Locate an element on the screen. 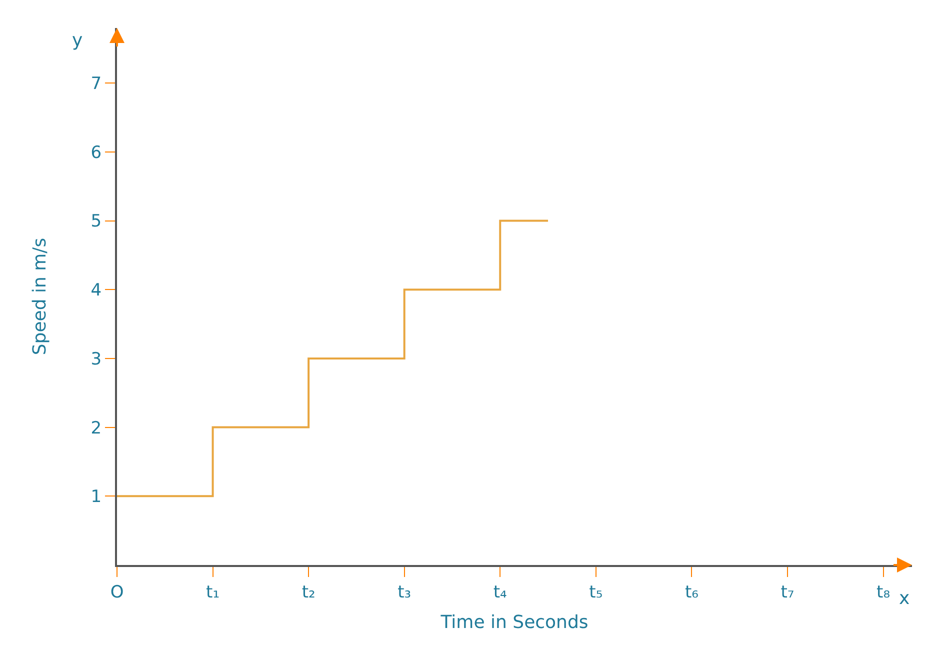 The width and height of the screenshot is (932, 665). x-tick-label: t₈ is located at coordinates (883, 592).